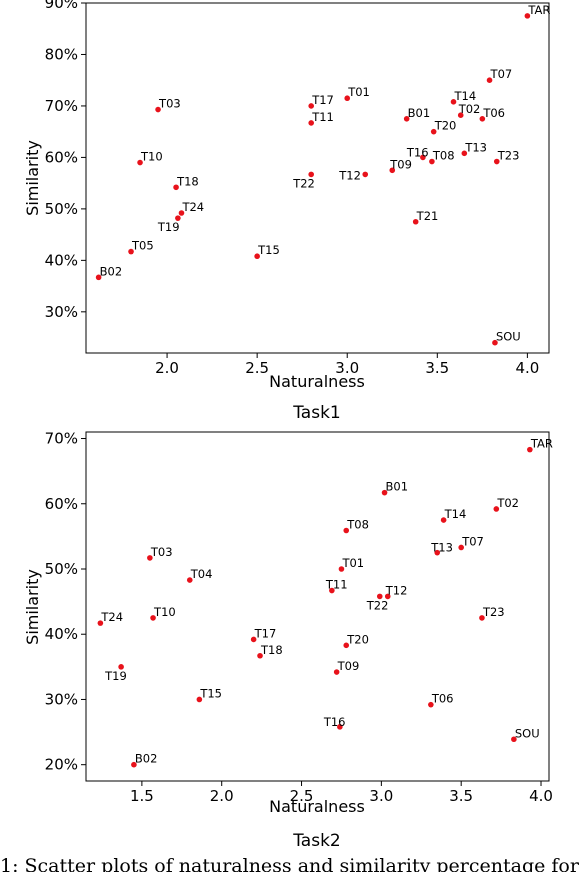 The image size is (584, 872). I want to click on point-label: T19, so click(168, 227).